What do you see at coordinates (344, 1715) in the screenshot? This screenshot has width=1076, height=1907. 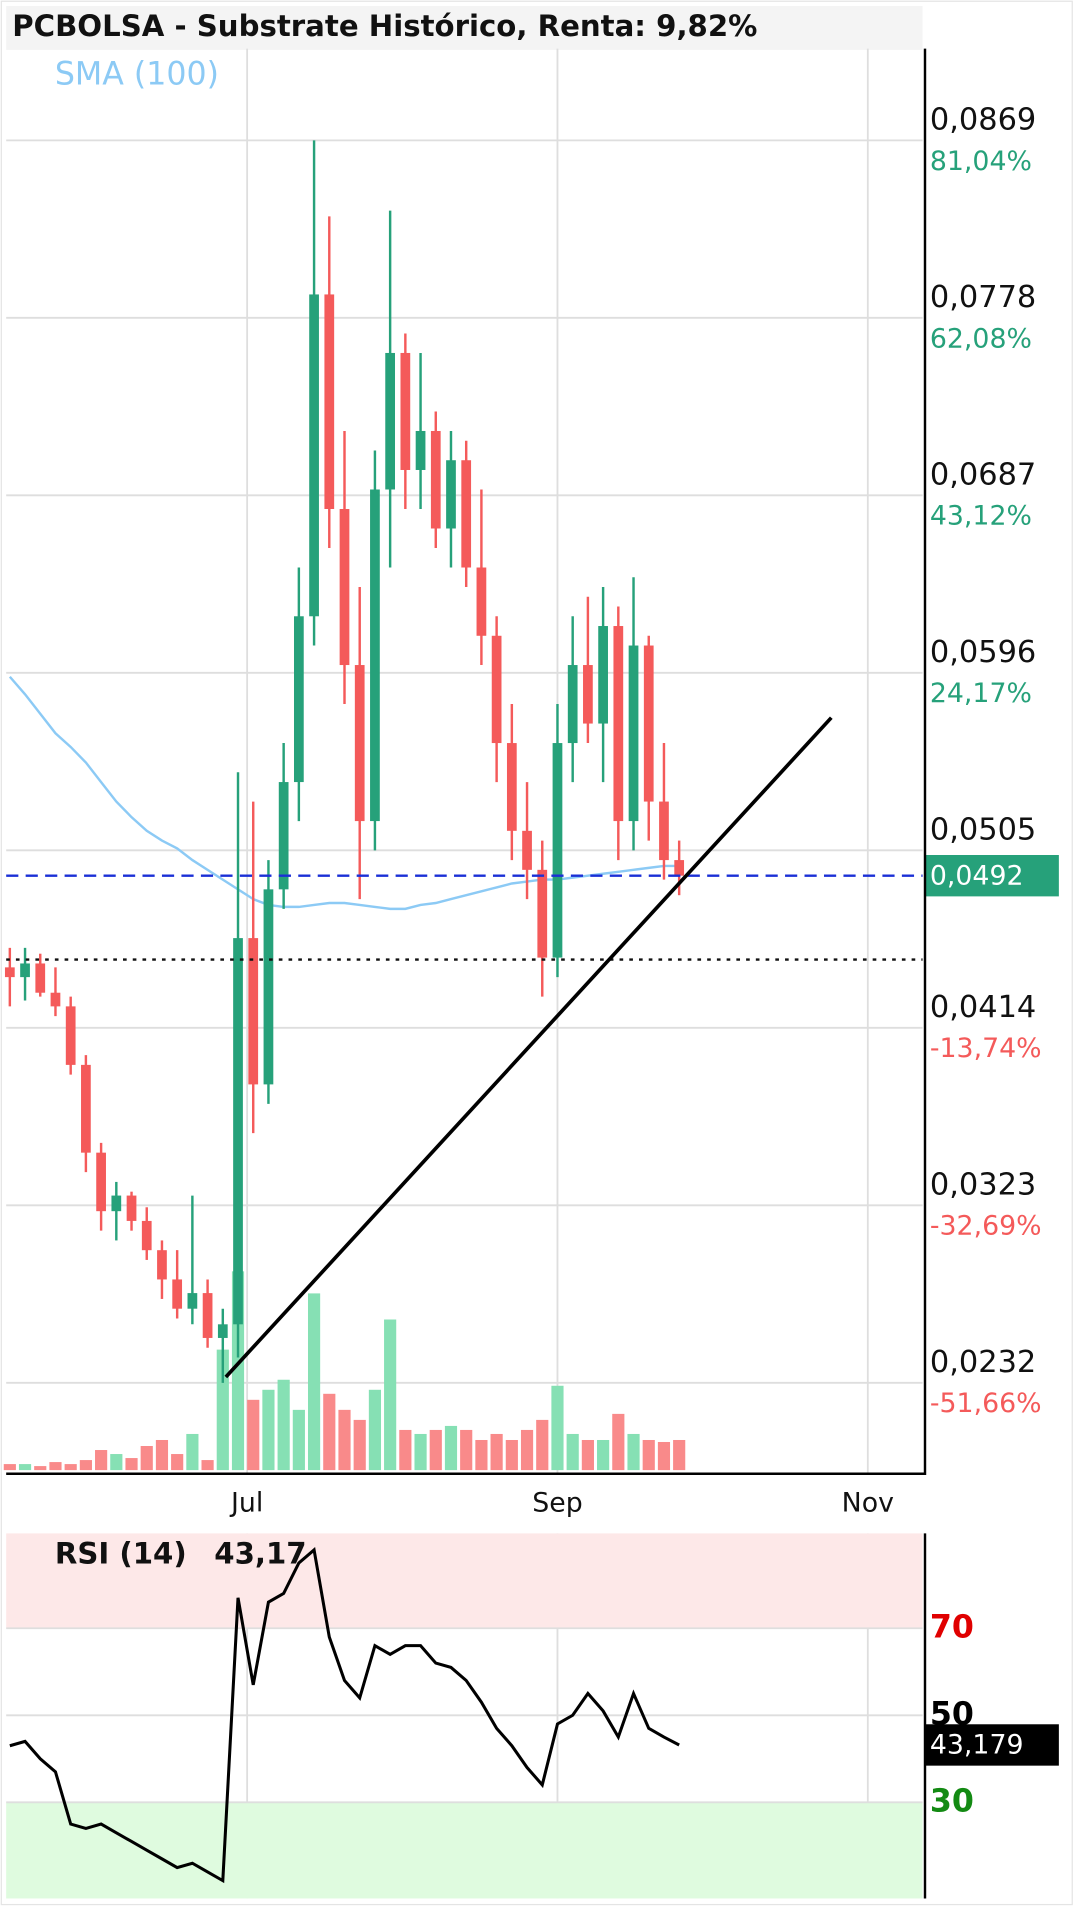 I see `rsi-line` at bounding box center [344, 1715].